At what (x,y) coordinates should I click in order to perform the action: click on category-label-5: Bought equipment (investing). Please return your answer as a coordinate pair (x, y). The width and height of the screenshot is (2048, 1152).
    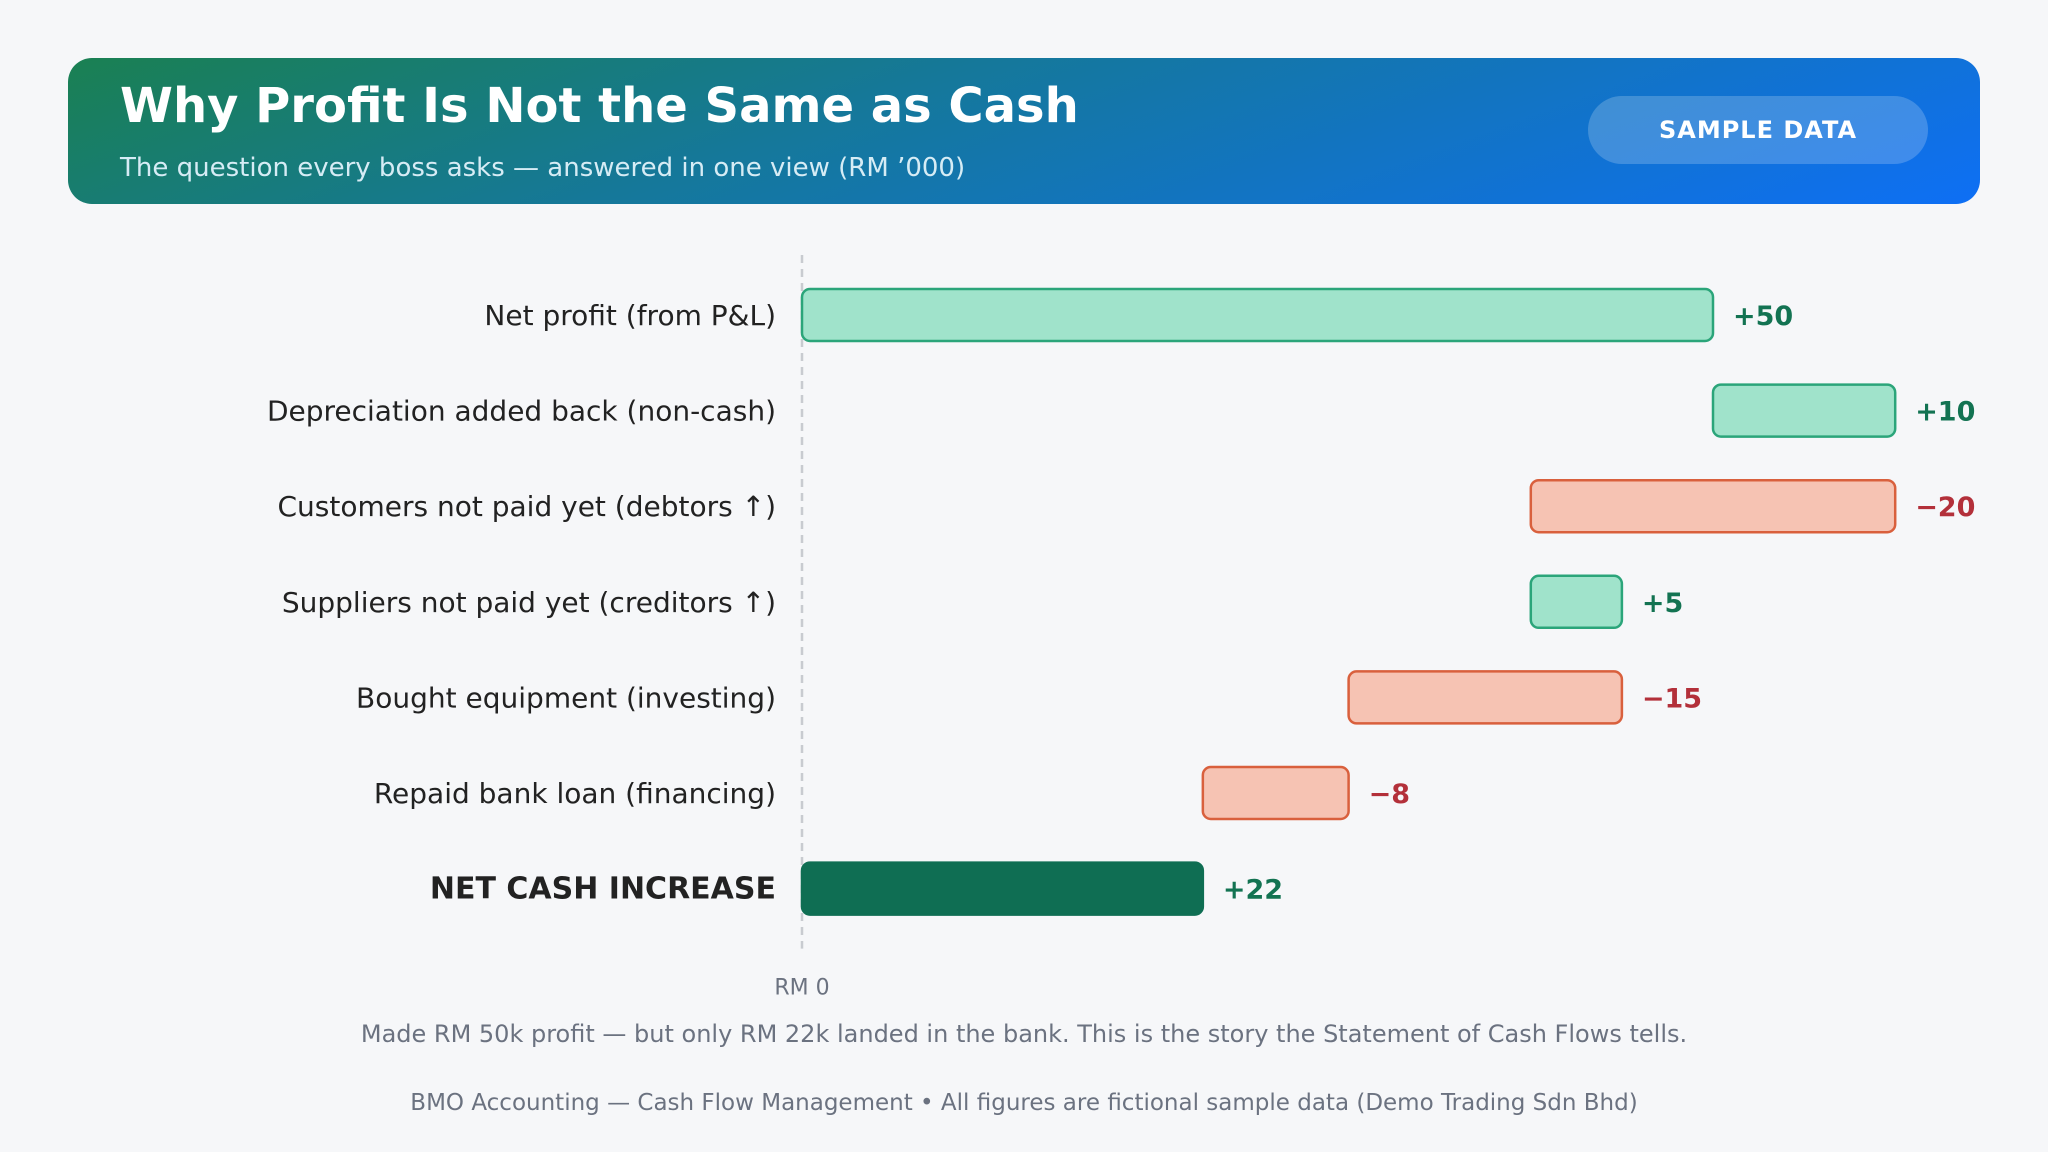
    Looking at the image, I should click on (566, 697).